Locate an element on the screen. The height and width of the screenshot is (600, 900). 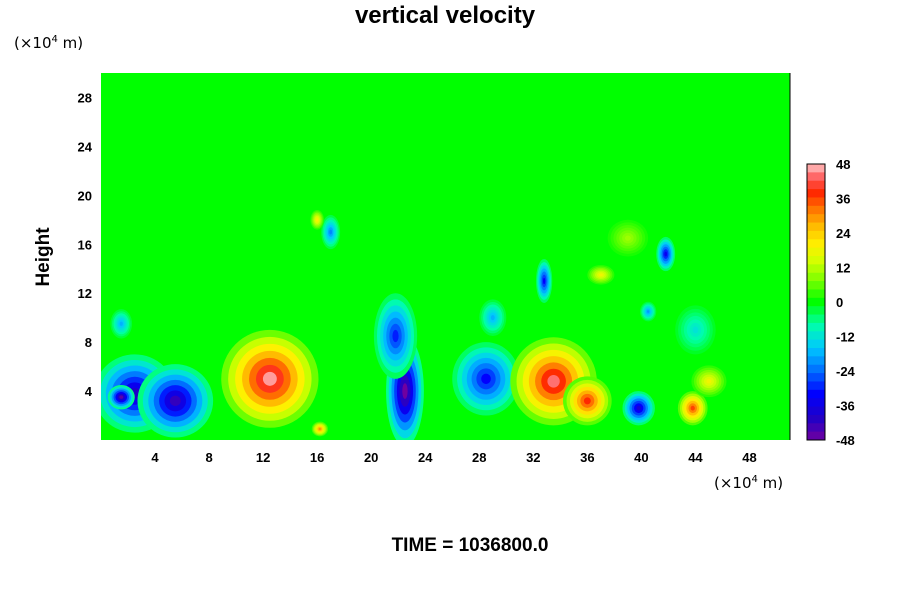
colorbar is located at coordinates (816, 302).